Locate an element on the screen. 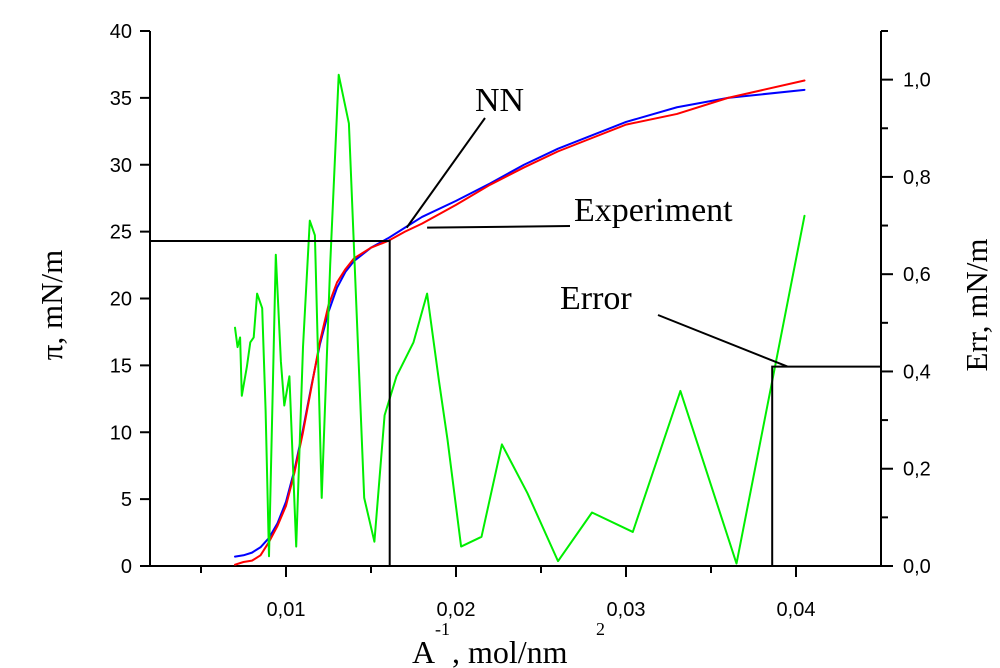  y-right-tick-label: 0,4 is located at coordinates (917, 372).